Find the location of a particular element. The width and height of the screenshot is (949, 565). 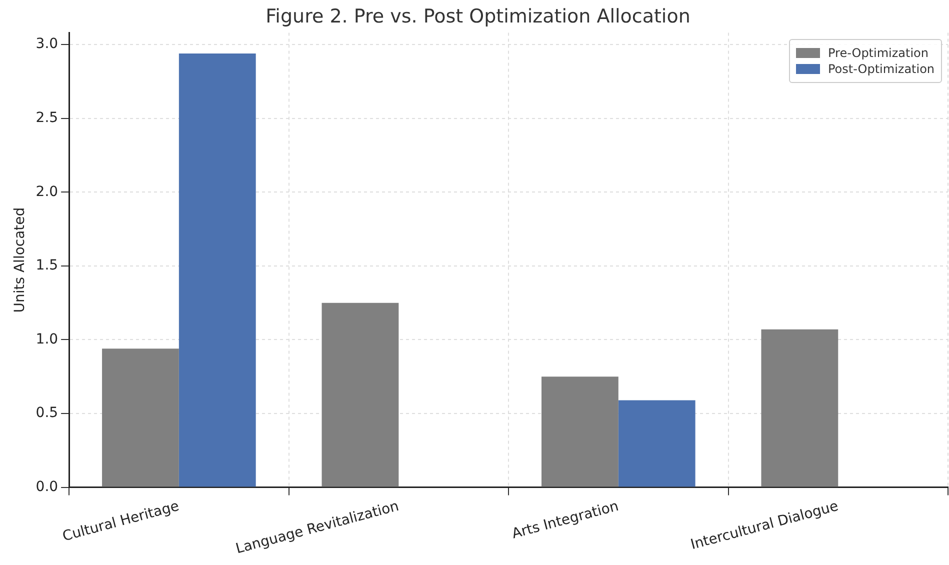

chart-title: Figure 2. Pre vs. Post Optimization Allocation is located at coordinates (478, 16).